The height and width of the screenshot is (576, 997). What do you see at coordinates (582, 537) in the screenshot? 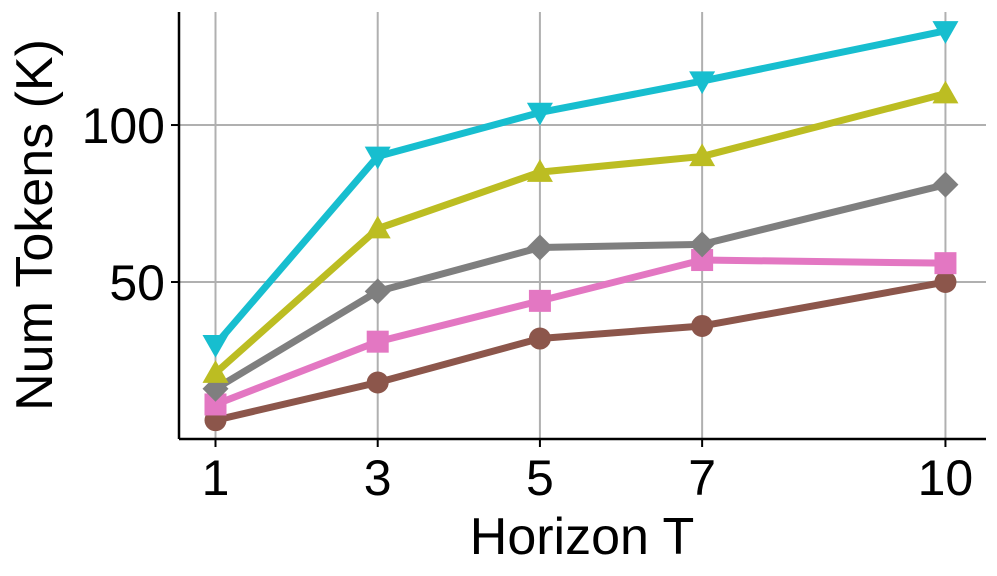
I see `x-axis-label: Horizon T` at bounding box center [582, 537].